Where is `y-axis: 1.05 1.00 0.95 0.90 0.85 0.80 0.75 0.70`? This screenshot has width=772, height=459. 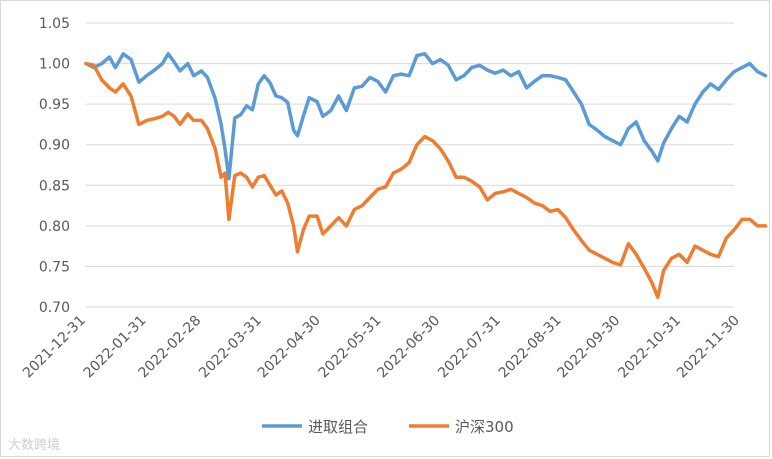 y-axis: 1.05 1.00 0.95 0.90 0.85 0.80 0.75 0.70 is located at coordinates (54, 166).